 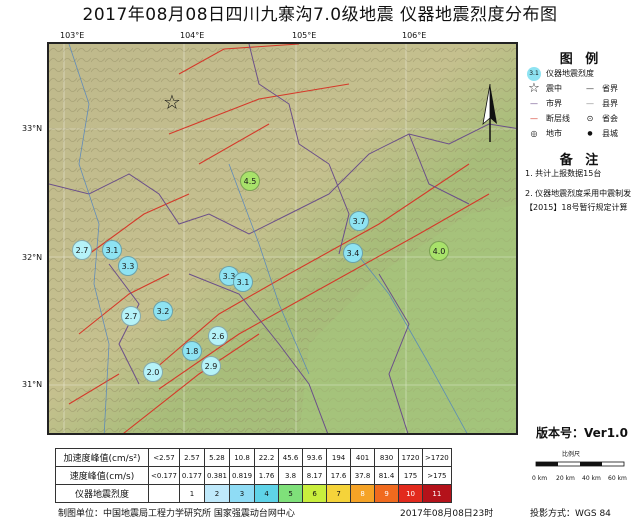 What do you see at coordinates (164, 457) in the screenshot?
I see `pga-cell: <2.57` at bounding box center [164, 457].